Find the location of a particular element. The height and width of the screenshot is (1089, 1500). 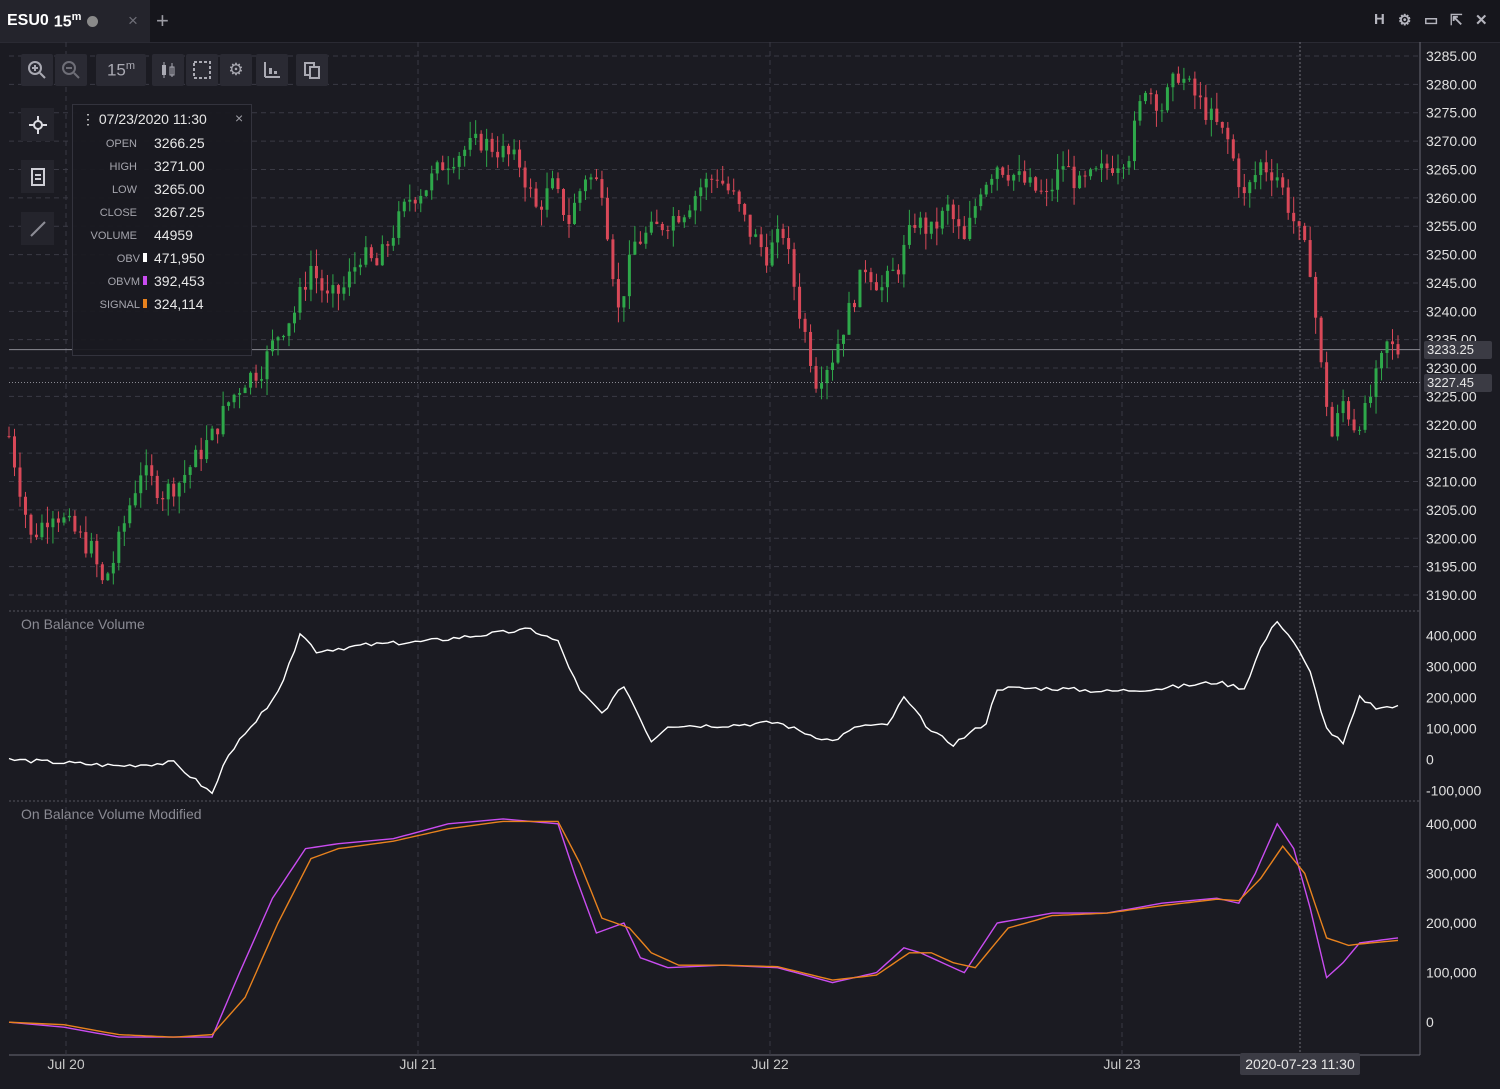

last-price-label: 3227.45 is located at coordinates (1458, 383).